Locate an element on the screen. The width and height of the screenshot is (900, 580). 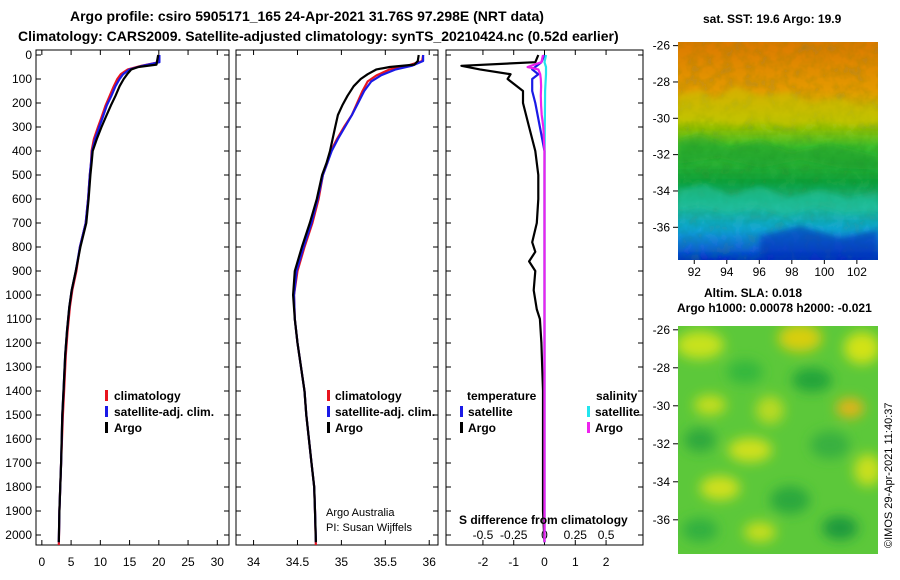
depth-tick-label: 1500 is located at coordinates (18, 415).